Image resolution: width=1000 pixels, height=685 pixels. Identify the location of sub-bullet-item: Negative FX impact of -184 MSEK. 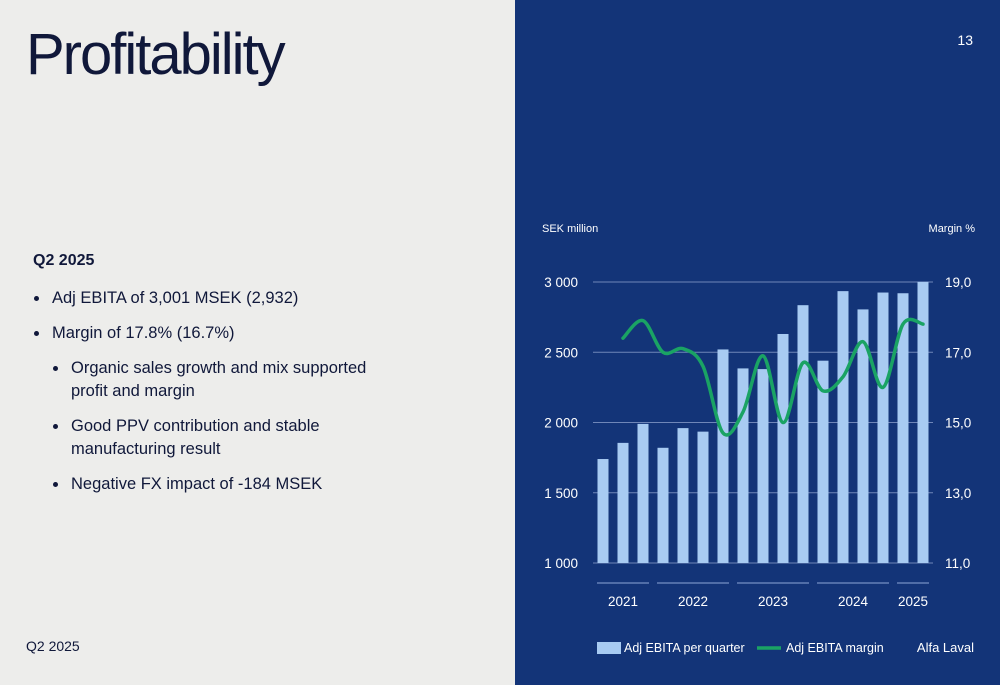
(222, 484).